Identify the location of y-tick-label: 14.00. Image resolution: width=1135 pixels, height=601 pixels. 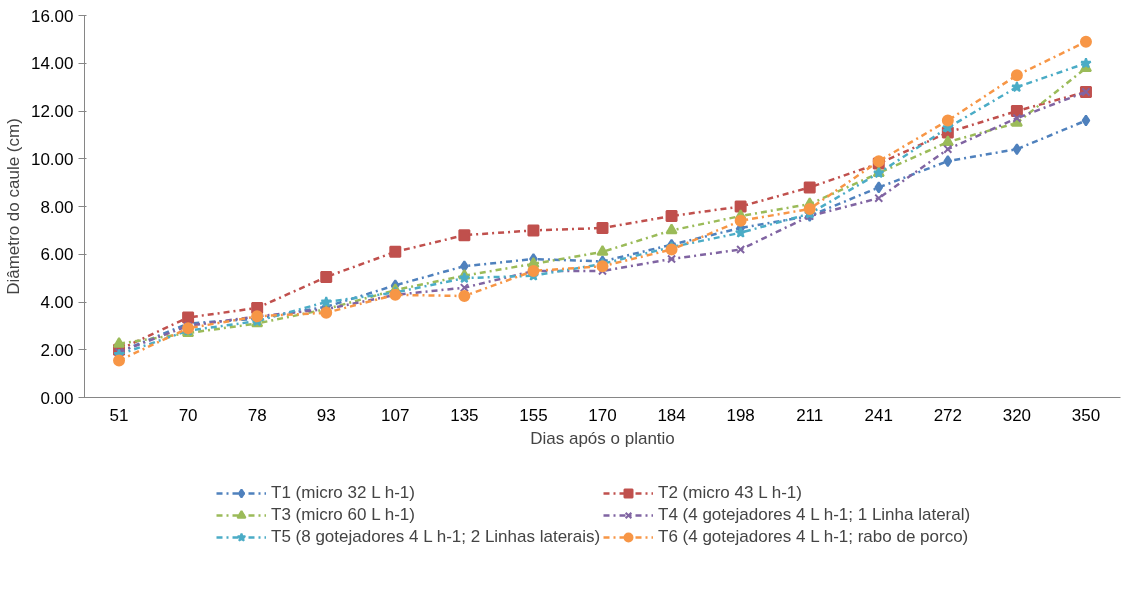
(52, 64).